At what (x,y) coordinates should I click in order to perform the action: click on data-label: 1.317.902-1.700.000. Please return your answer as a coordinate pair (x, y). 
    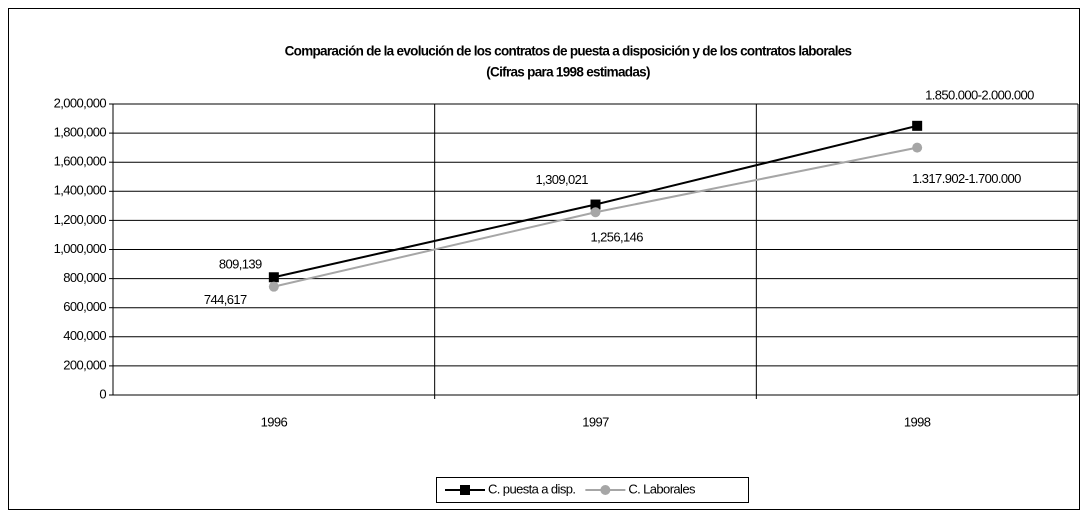
    Looking at the image, I should click on (966, 178).